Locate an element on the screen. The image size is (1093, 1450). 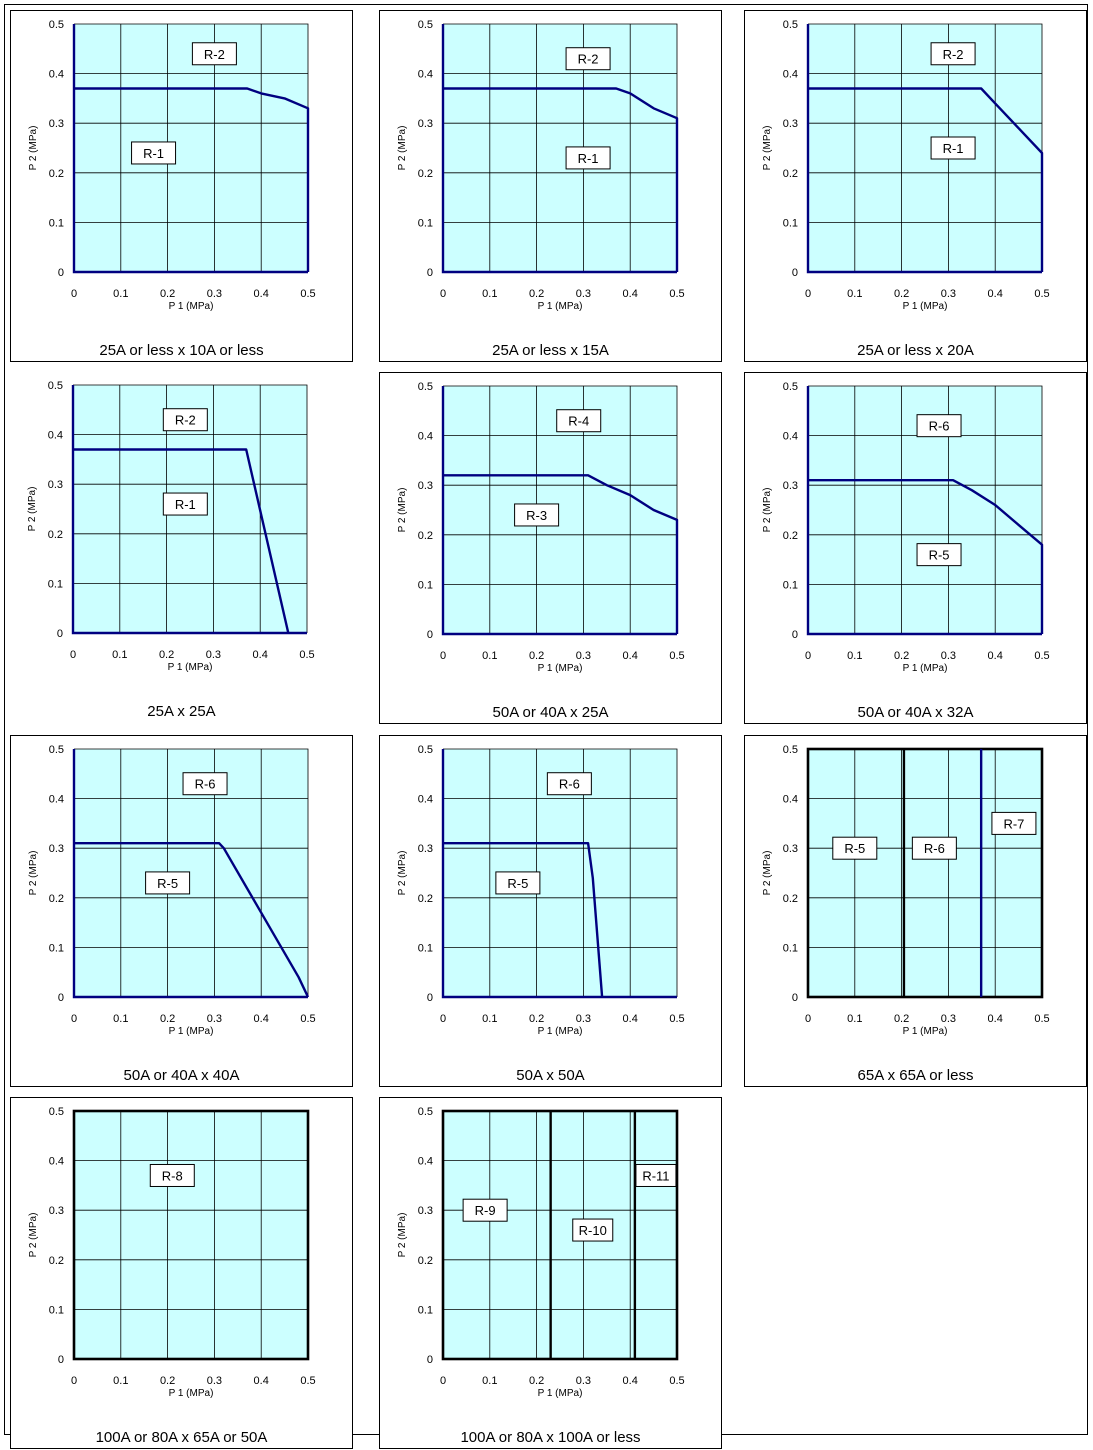
region-label: R-1 is located at coordinates (953, 148).